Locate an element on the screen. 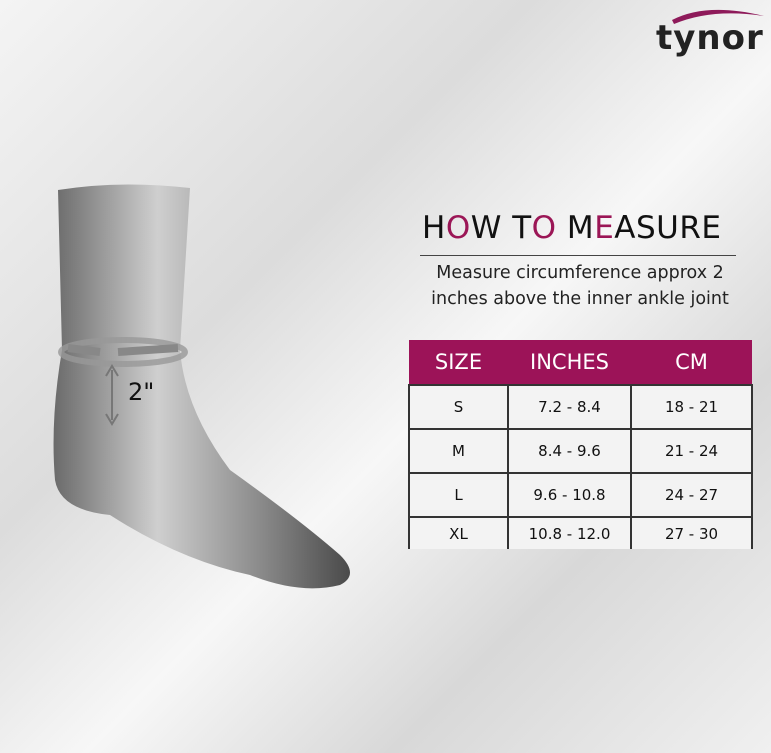  title-segment: W T is located at coordinates (501, 228).